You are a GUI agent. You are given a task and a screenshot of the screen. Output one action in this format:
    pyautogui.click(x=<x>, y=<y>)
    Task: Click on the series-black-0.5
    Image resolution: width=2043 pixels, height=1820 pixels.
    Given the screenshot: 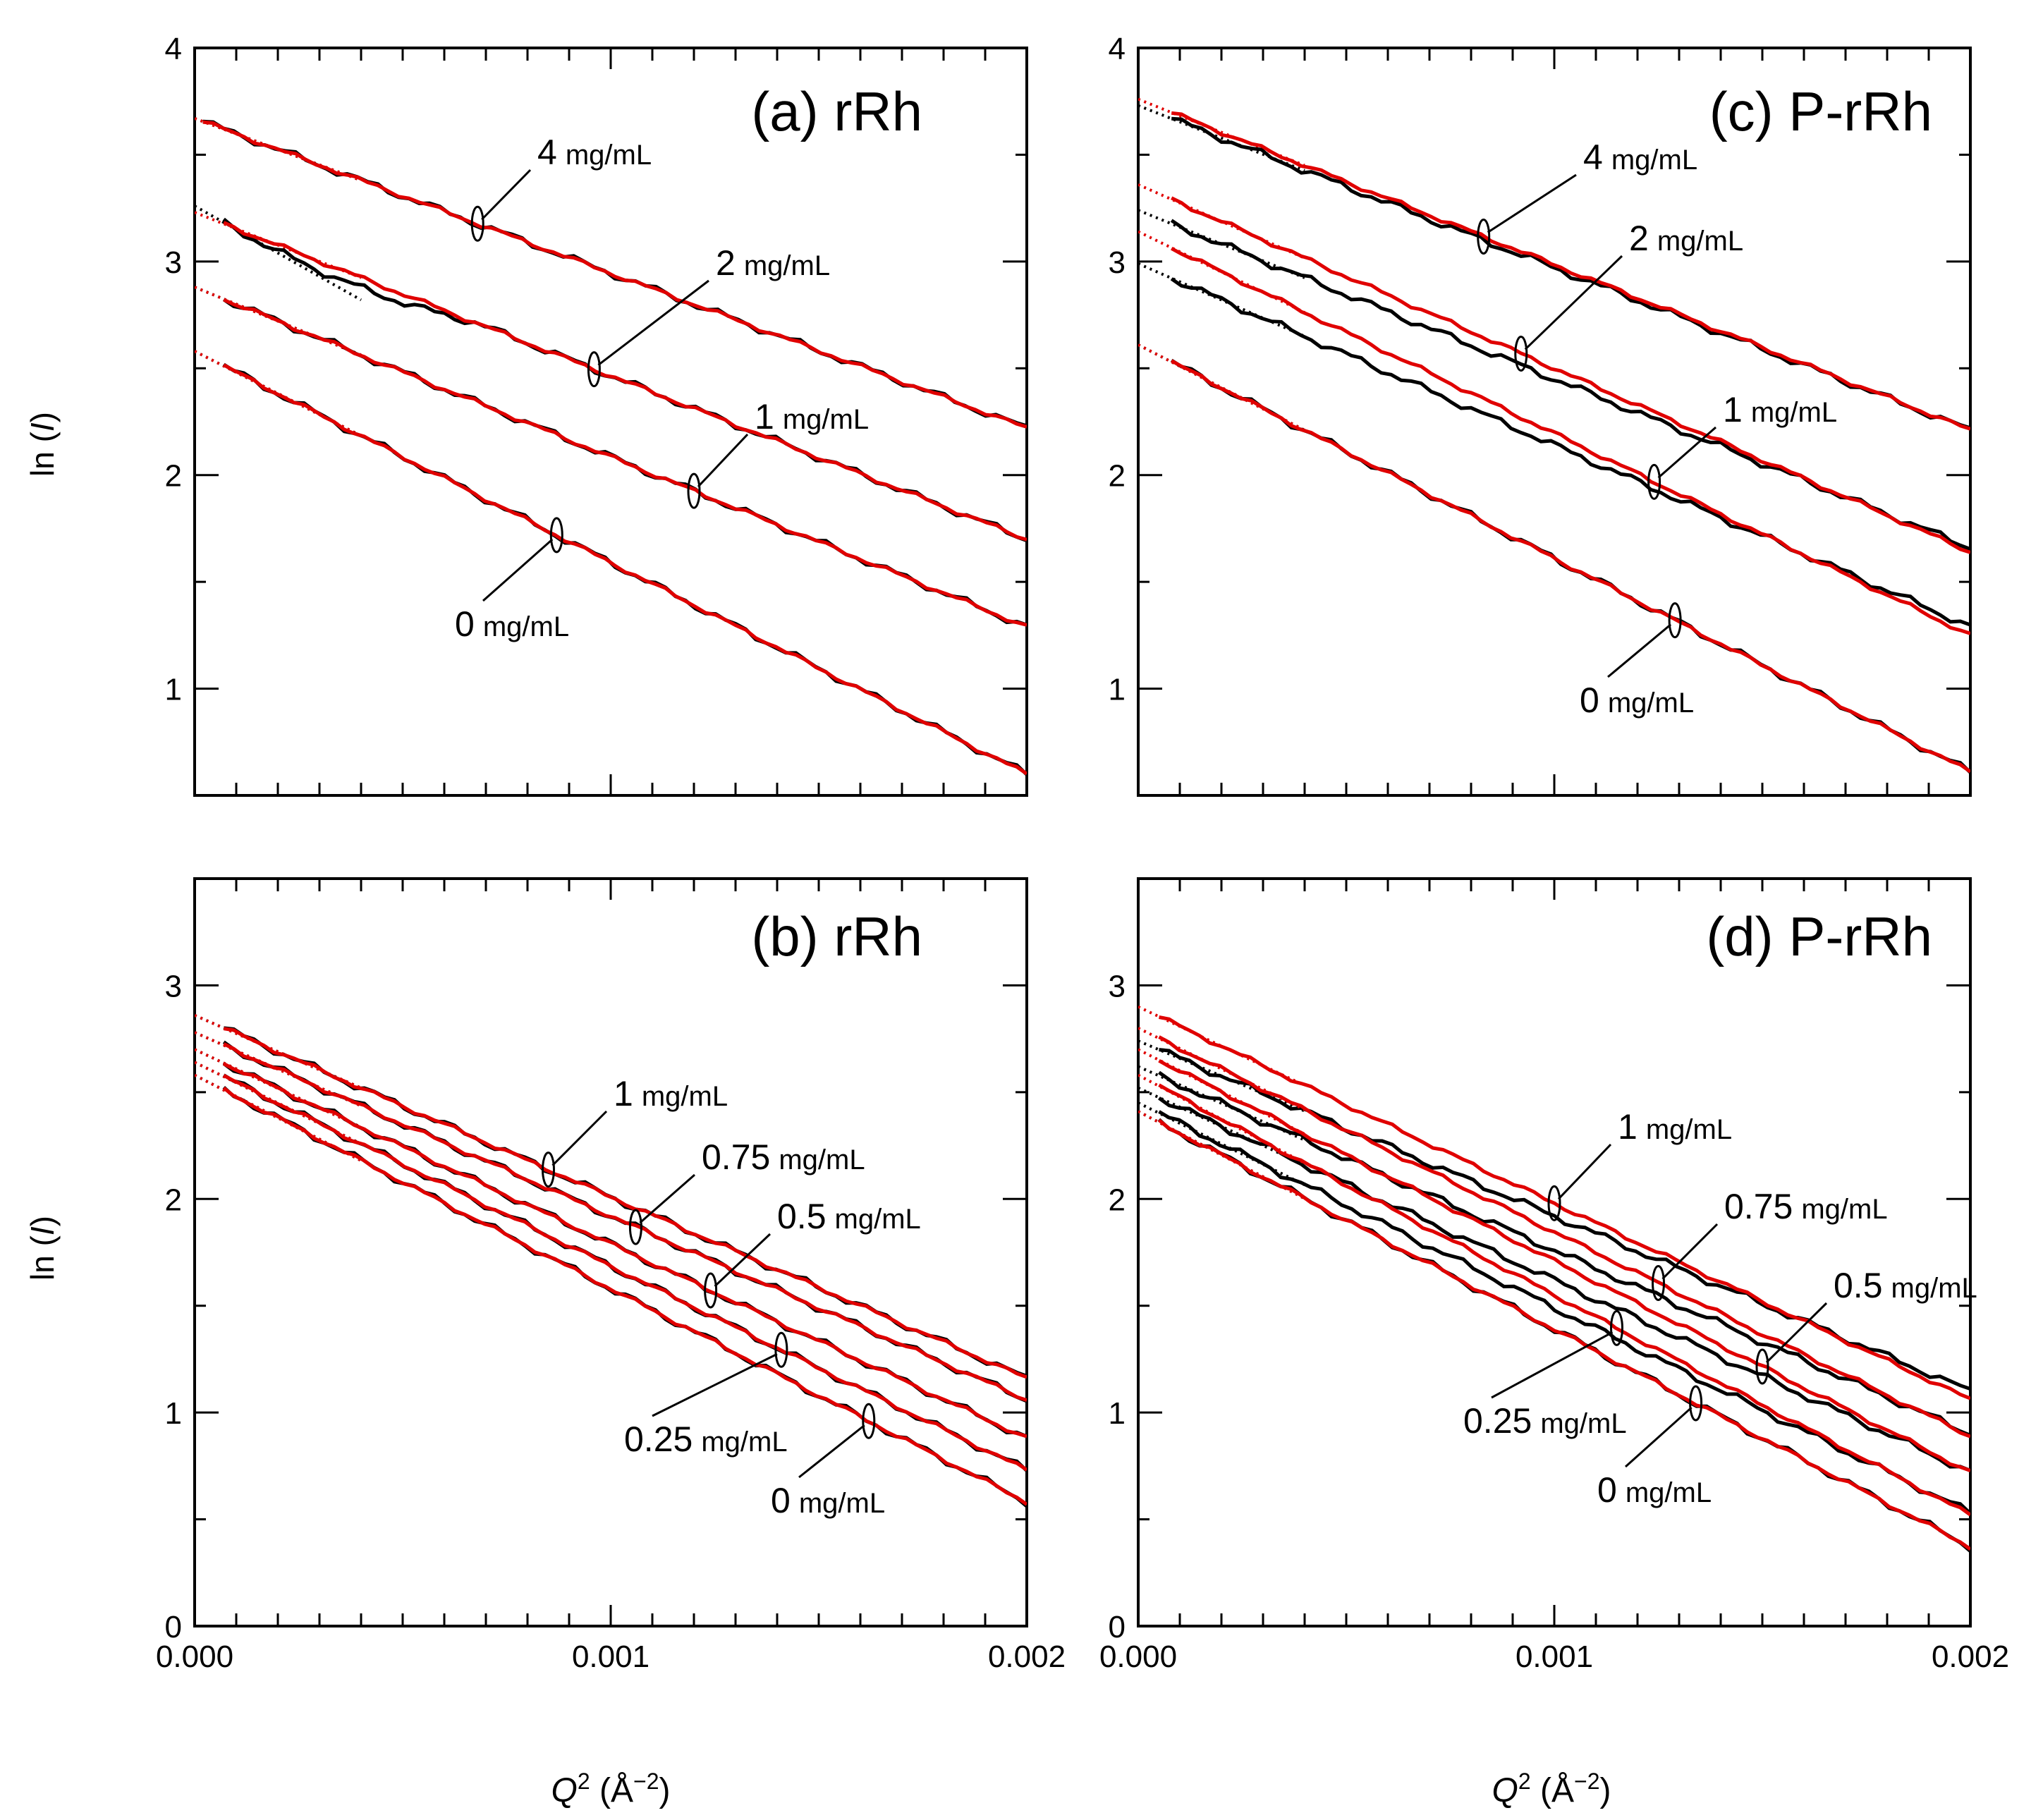 What is the action you would take?
    pyautogui.click(x=1564, y=1284)
    